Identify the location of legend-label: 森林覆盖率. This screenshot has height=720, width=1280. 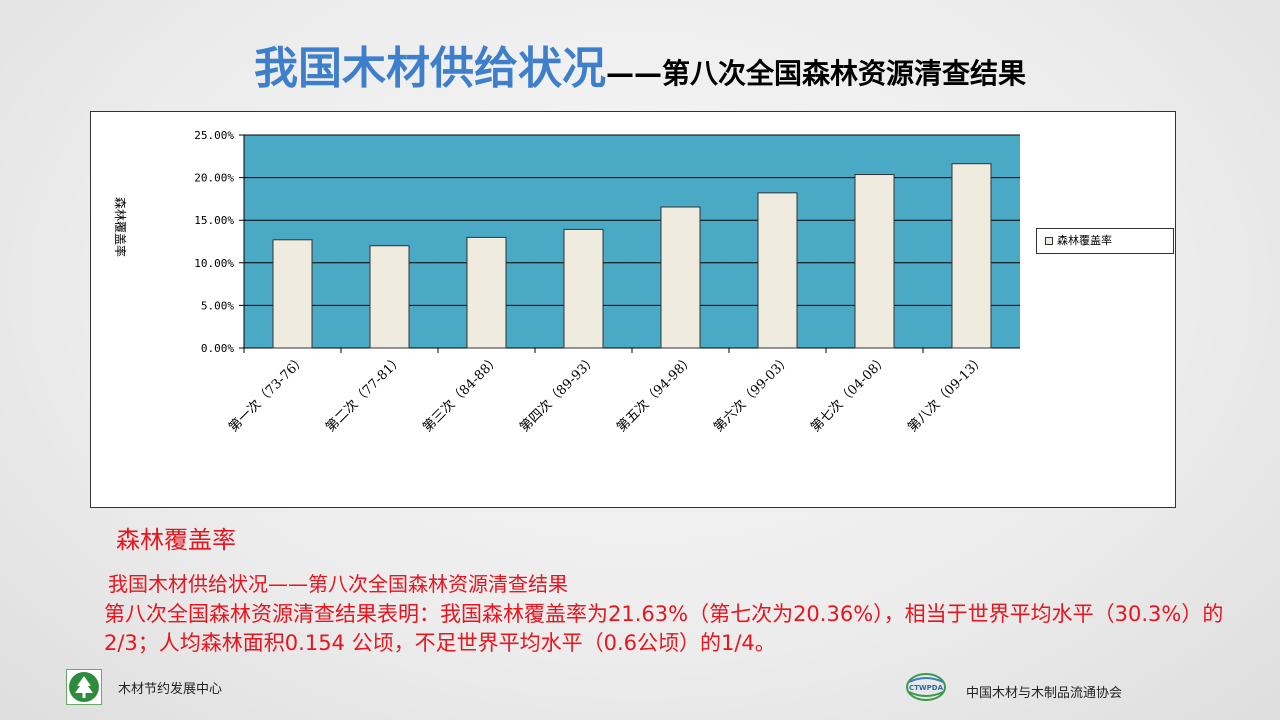
(1084, 240).